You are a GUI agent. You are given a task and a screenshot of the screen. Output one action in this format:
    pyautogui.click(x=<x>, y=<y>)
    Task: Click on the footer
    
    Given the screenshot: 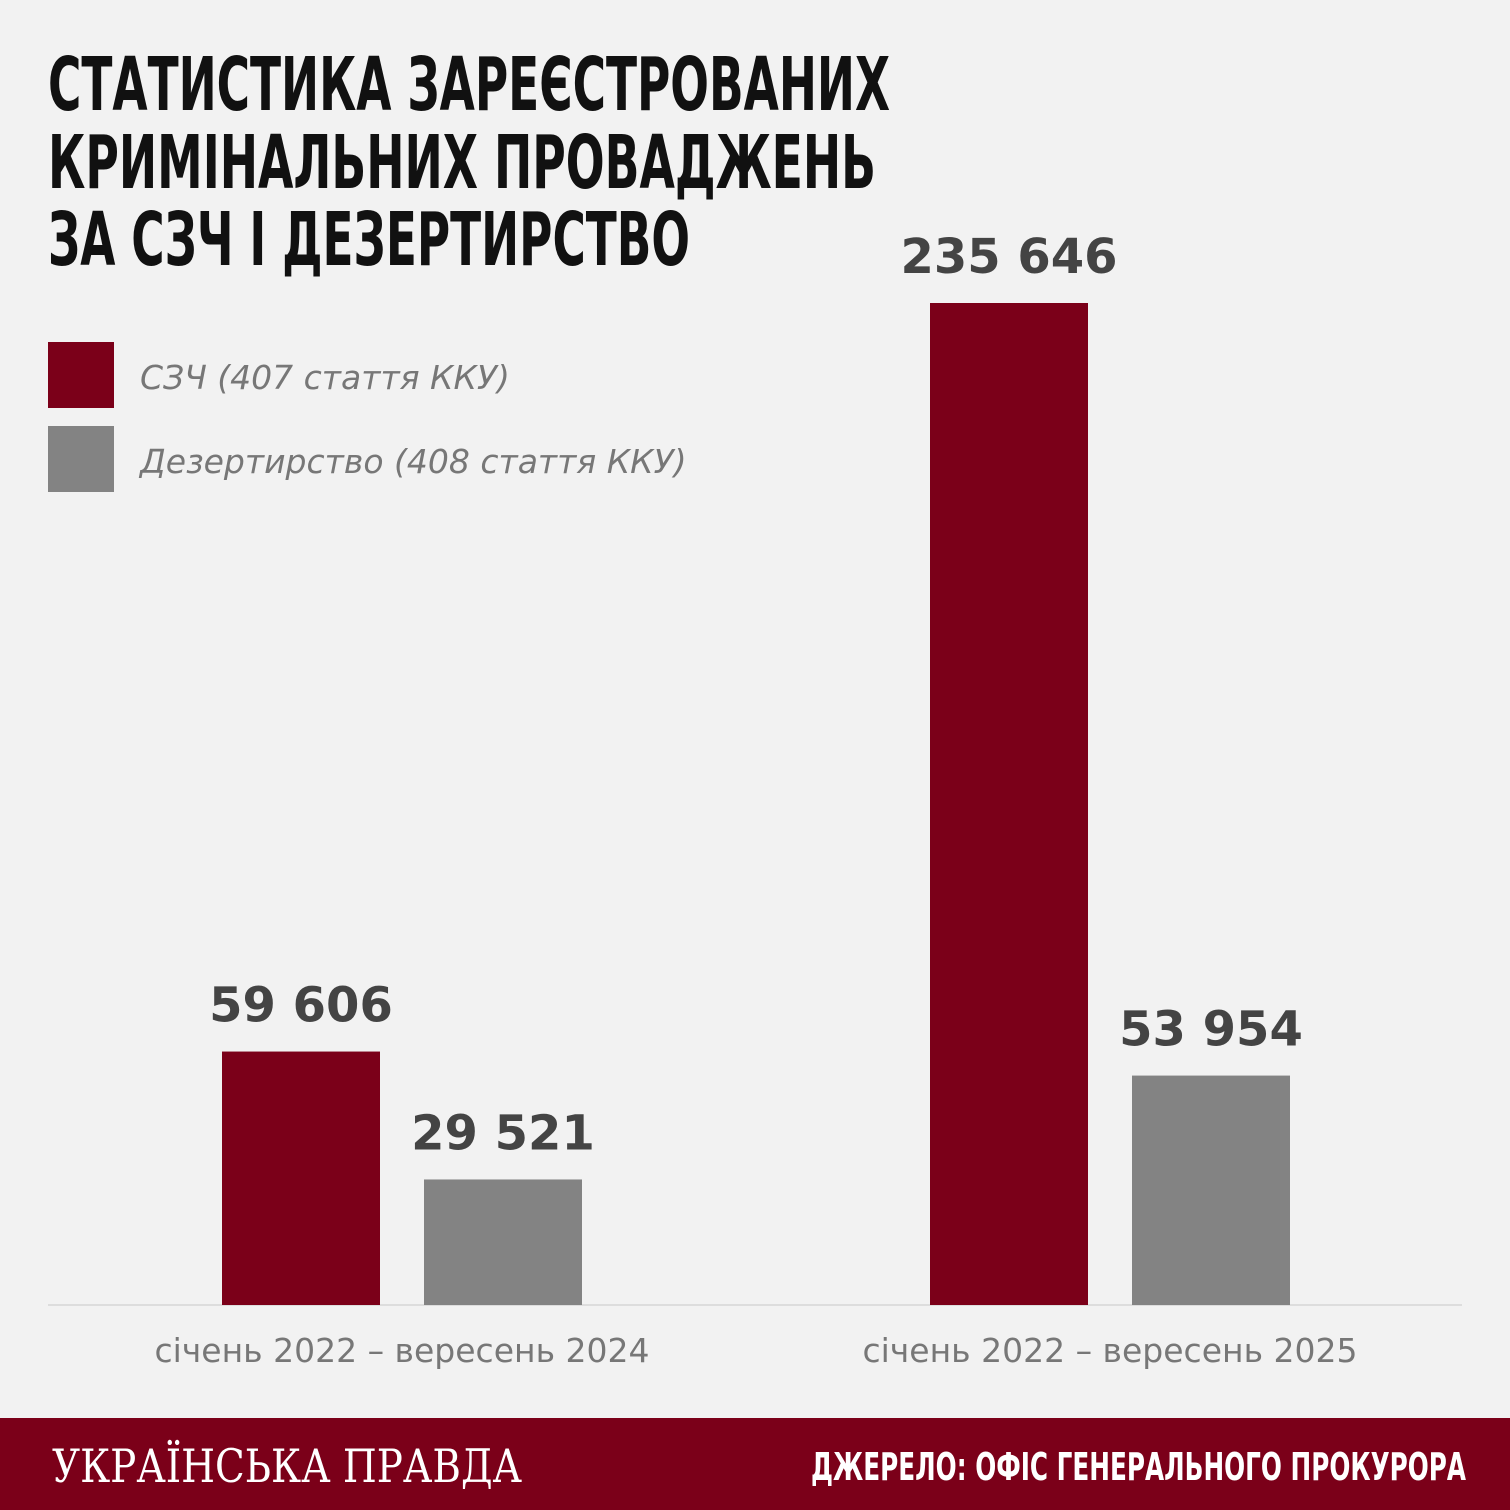 What is the action you would take?
    pyautogui.click(x=755, y=1464)
    